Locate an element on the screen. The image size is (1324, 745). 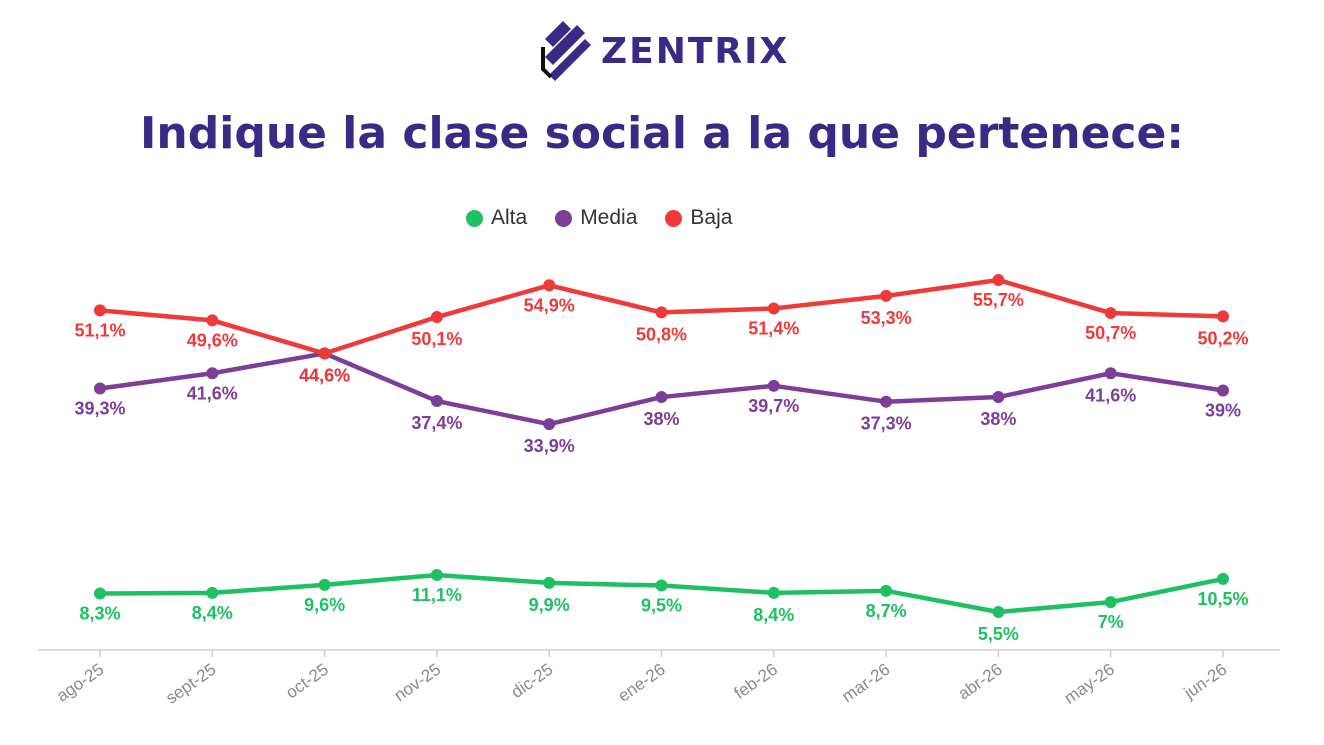
legend-label-media: Media is located at coordinates (609, 217).